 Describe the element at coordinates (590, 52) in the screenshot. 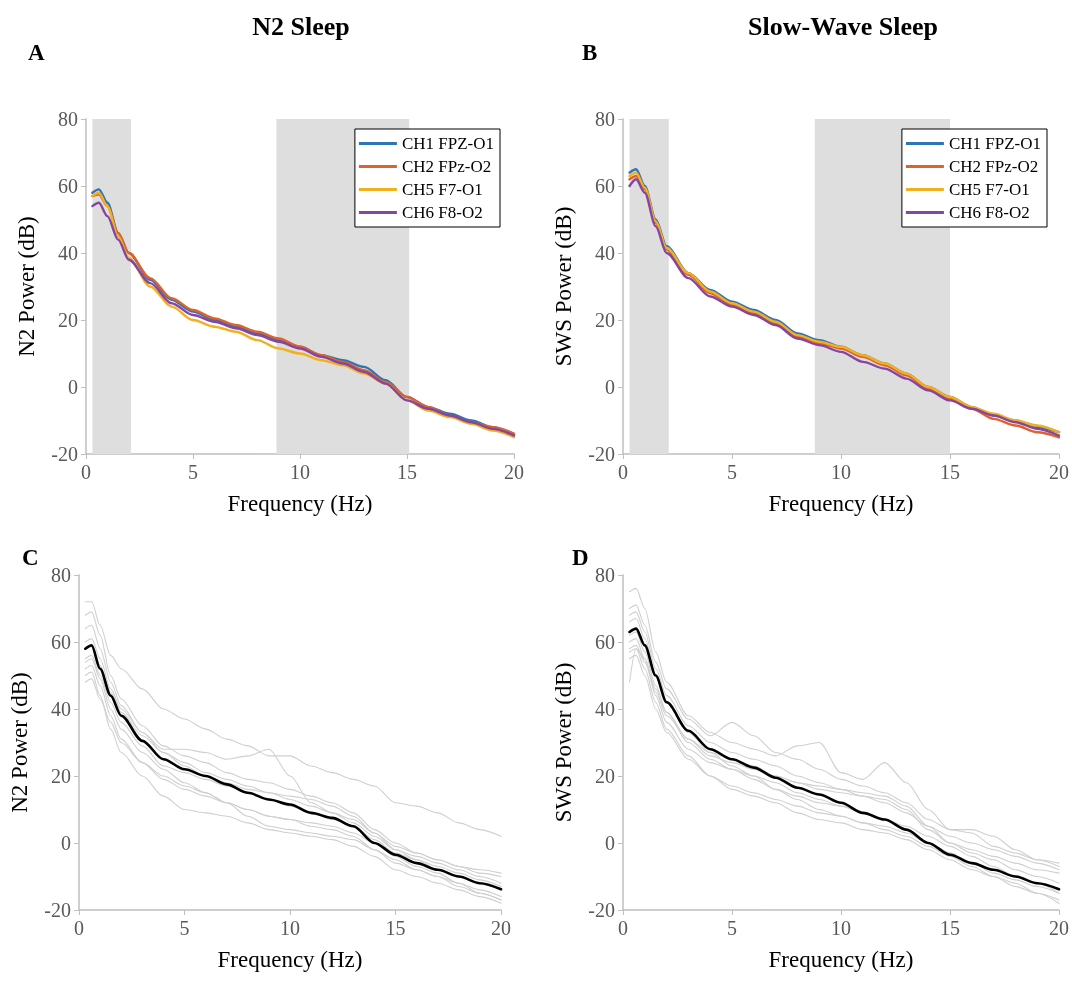

I see `text: B` at that location.